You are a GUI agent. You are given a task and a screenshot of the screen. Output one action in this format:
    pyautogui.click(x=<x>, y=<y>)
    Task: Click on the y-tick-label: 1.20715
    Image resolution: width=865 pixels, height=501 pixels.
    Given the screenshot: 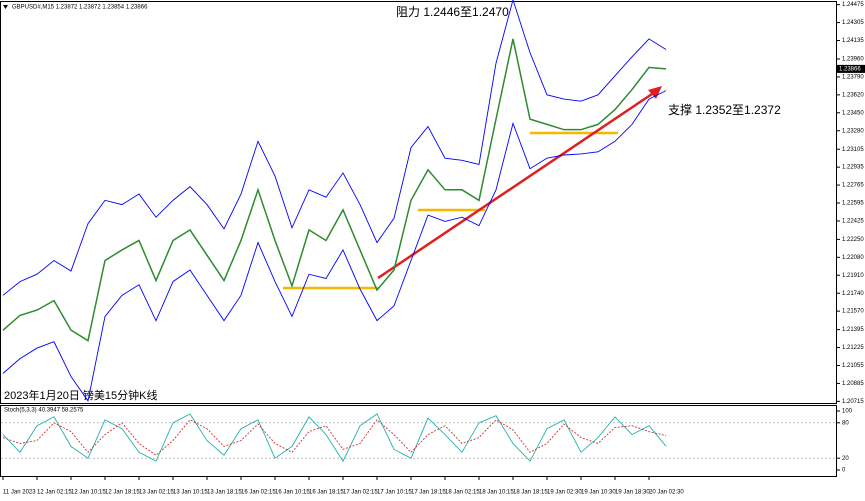 What is the action you would take?
    pyautogui.click(x=853, y=402)
    